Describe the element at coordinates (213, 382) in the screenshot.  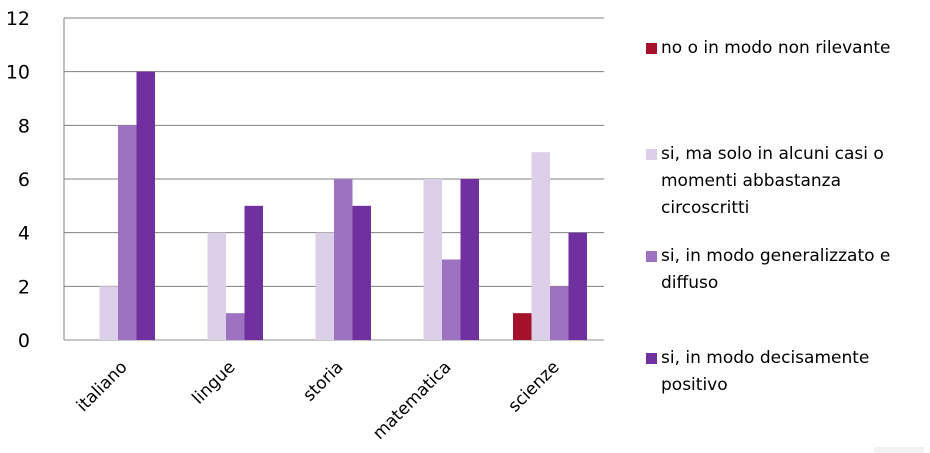
I see `x-tick-label: lingue` at that location.